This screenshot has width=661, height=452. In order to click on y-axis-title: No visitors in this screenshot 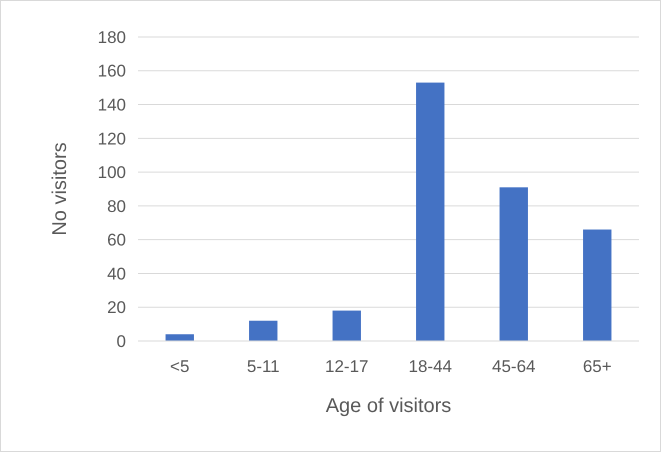, I will do `click(60, 189)`.